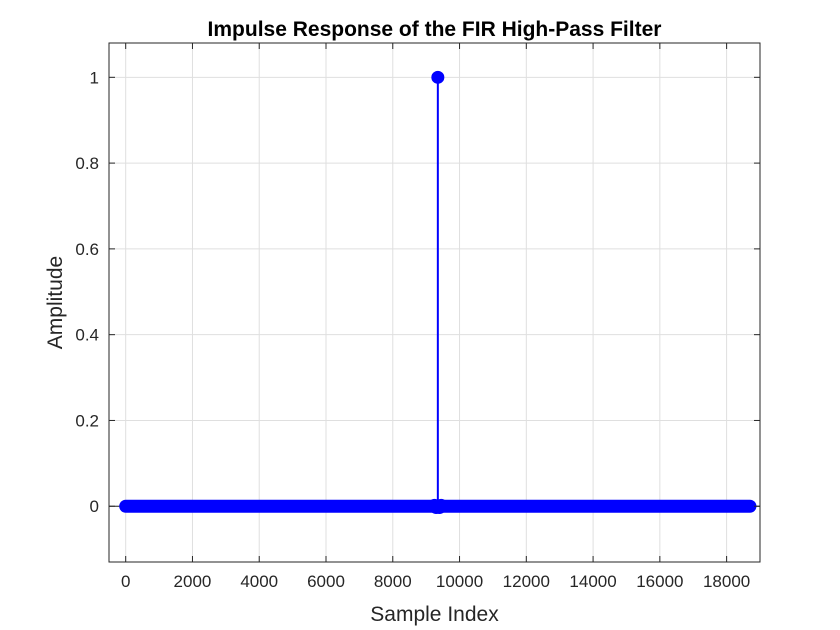 The width and height of the screenshot is (840, 630). What do you see at coordinates (259, 581) in the screenshot?
I see `x-tick-label: 4000` at bounding box center [259, 581].